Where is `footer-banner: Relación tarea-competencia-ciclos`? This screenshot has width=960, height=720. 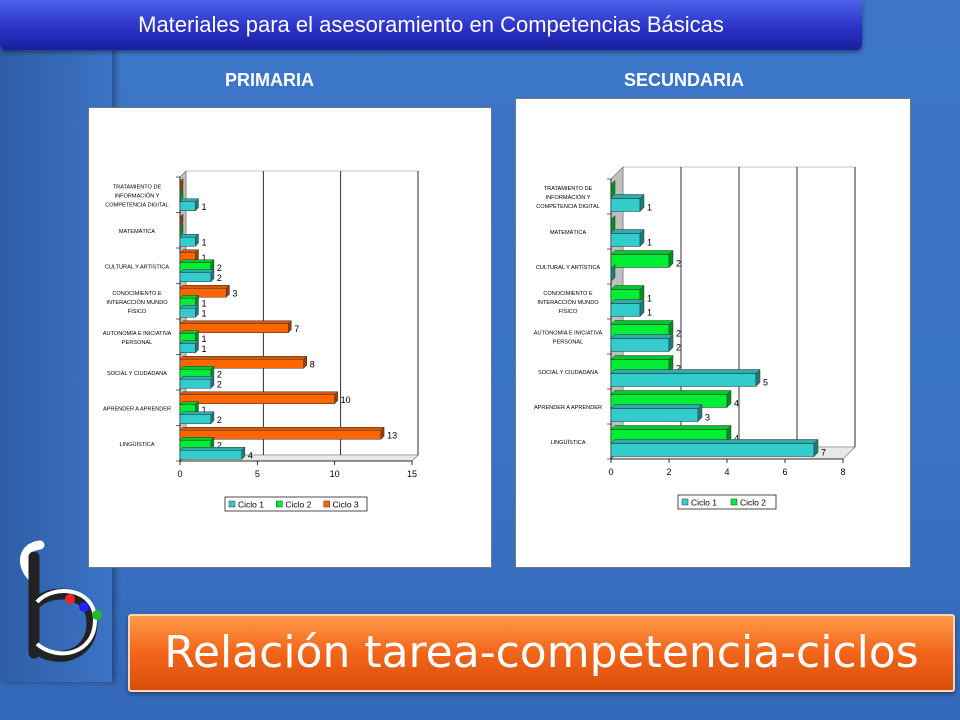 footer-banner: Relación tarea-competencia-ciclos is located at coordinates (541, 653).